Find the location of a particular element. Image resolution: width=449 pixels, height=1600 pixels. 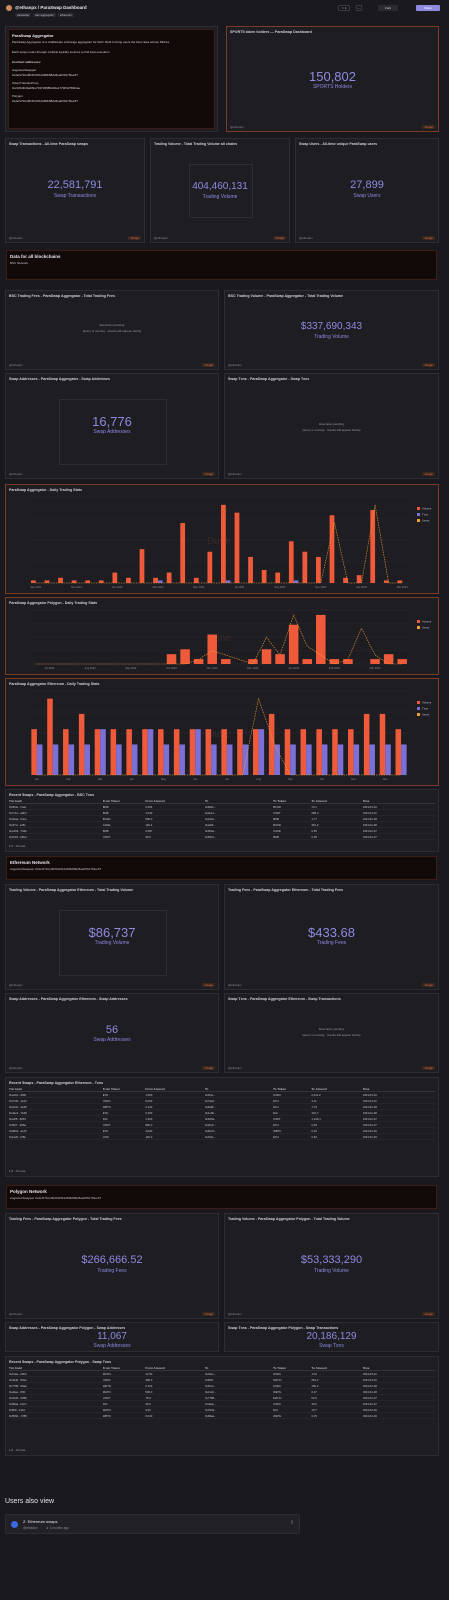

kpi-value: $86,737 is located at coordinates (112, 932).